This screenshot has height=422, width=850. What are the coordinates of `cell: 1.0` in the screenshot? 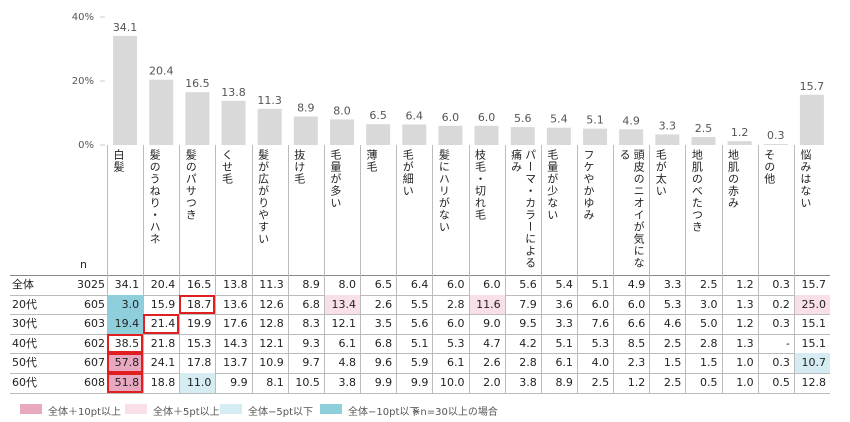 It's located at (739, 363).